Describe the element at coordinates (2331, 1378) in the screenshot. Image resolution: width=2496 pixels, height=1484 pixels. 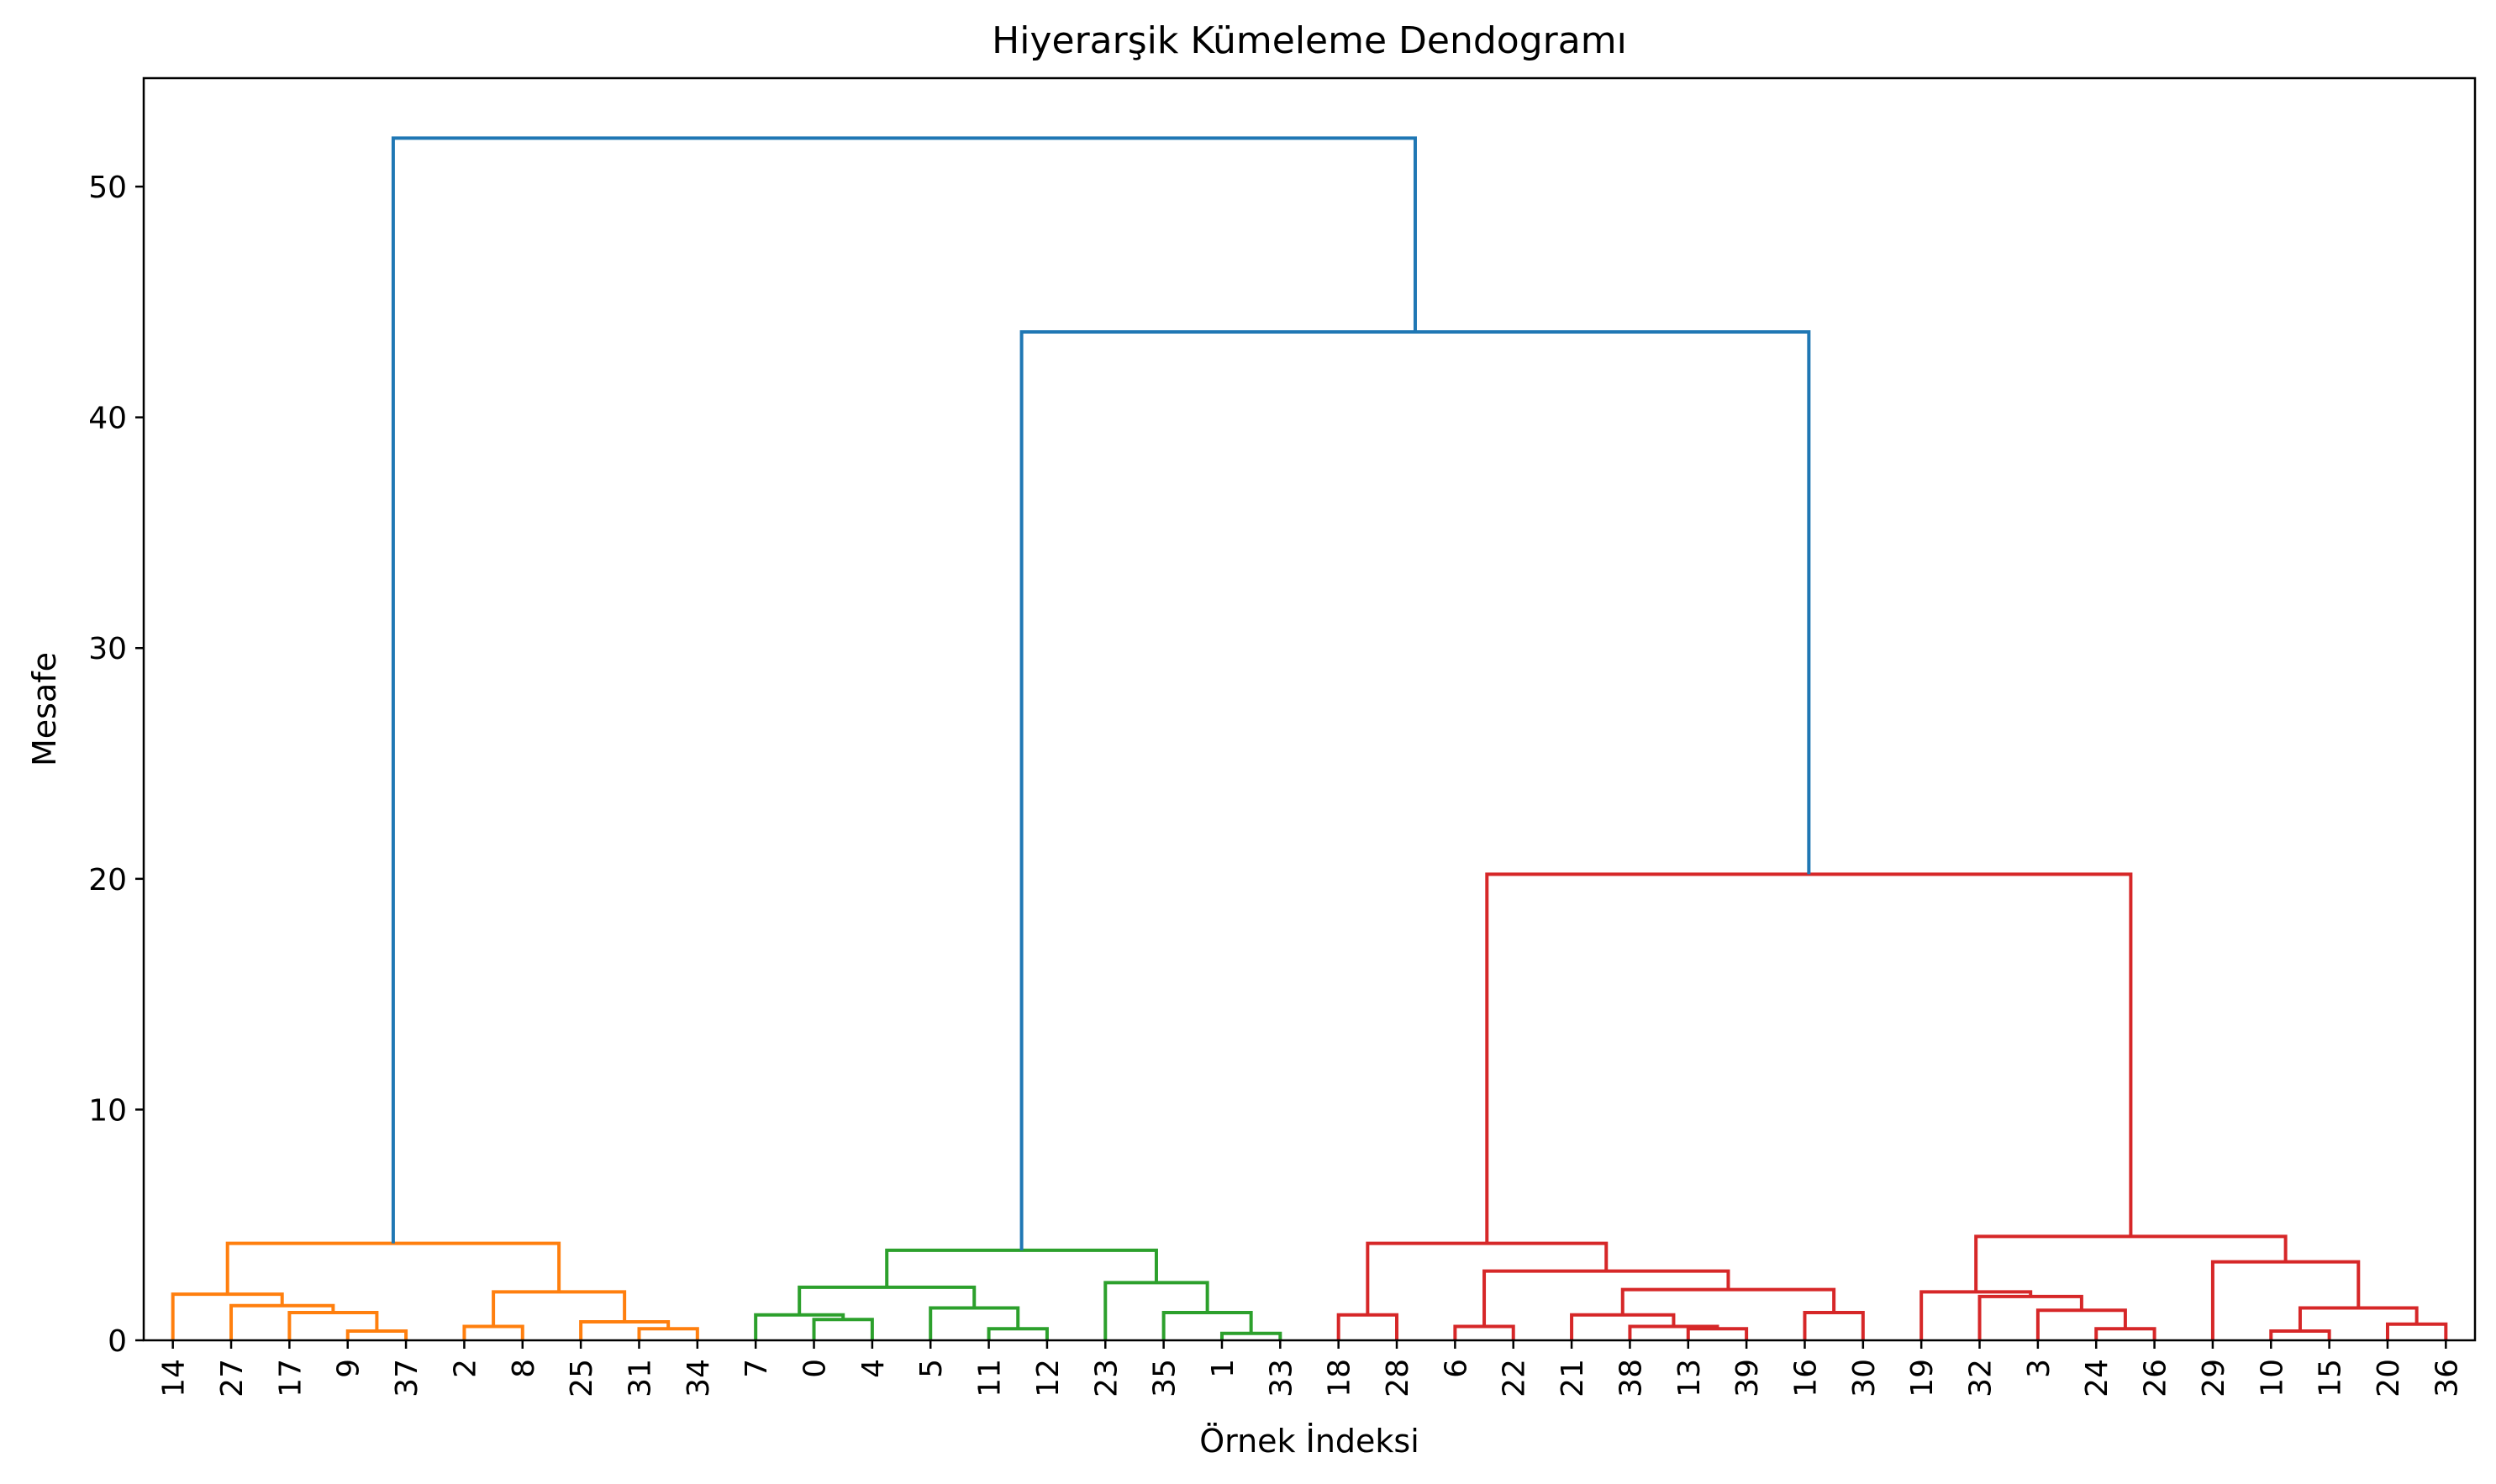
I see `x-tick-label-15: 15` at that location.